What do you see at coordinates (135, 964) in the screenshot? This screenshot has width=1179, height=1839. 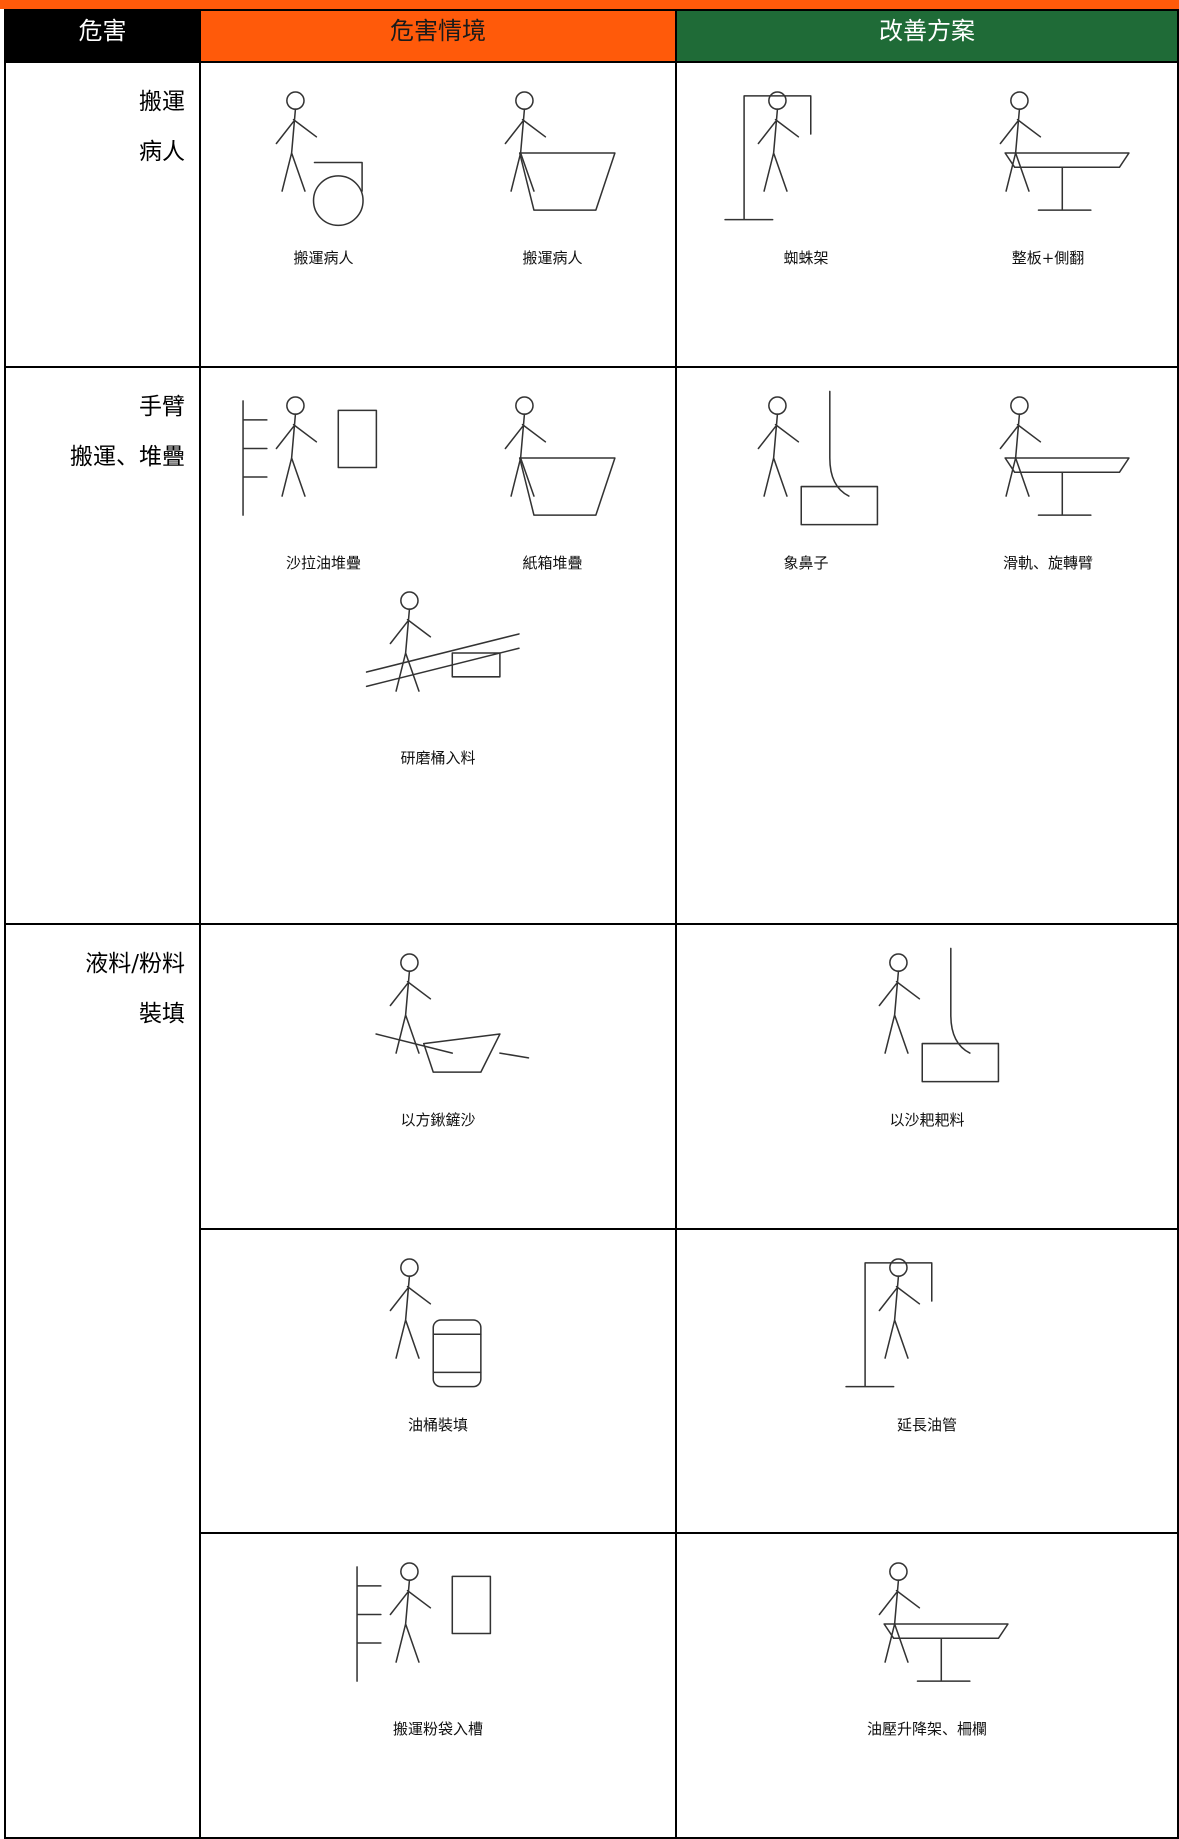 I see `hazard-text: 液料/粉料` at bounding box center [135, 964].